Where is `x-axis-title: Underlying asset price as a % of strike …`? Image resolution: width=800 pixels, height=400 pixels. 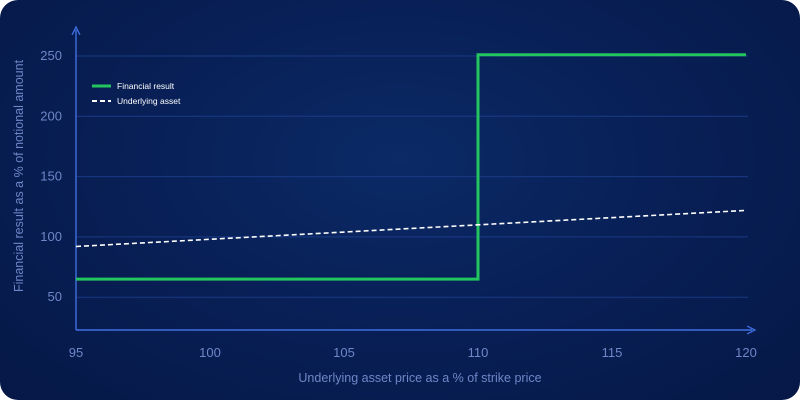 x-axis-title: Underlying asset price as a % of strike … is located at coordinates (419, 378).